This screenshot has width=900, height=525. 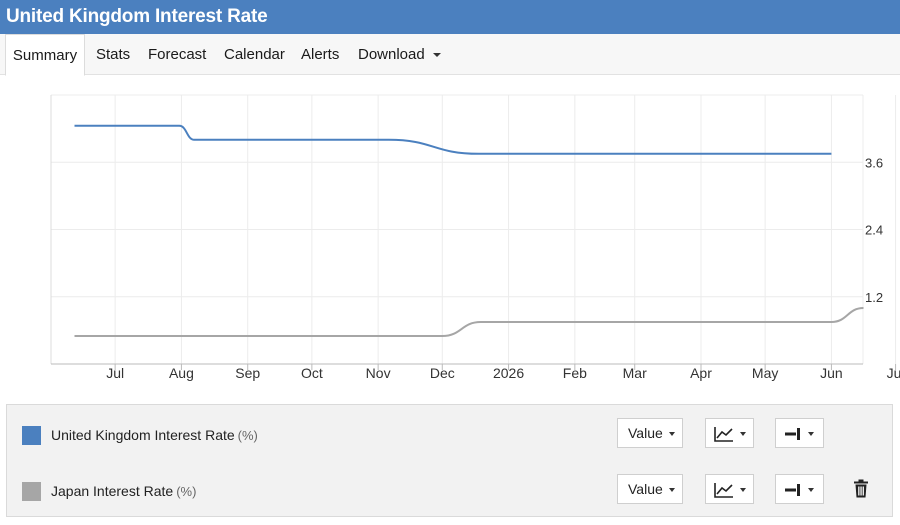 What do you see at coordinates (442, 373) in the screenshot?
I see `x-tick-label: Dec` at bounding box center [442, 373].